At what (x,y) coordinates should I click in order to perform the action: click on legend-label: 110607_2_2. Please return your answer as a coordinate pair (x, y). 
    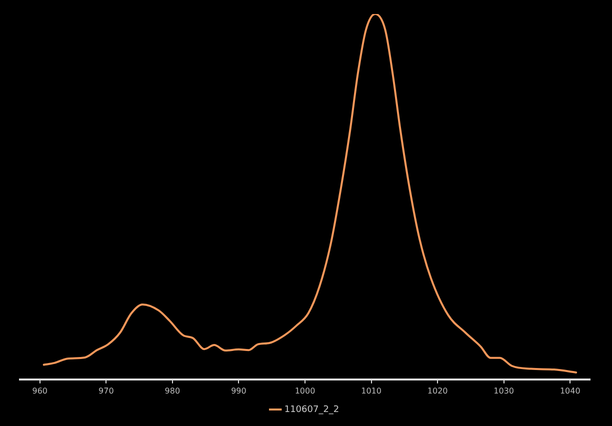
    Looking at the image, I should click on (312, 409).